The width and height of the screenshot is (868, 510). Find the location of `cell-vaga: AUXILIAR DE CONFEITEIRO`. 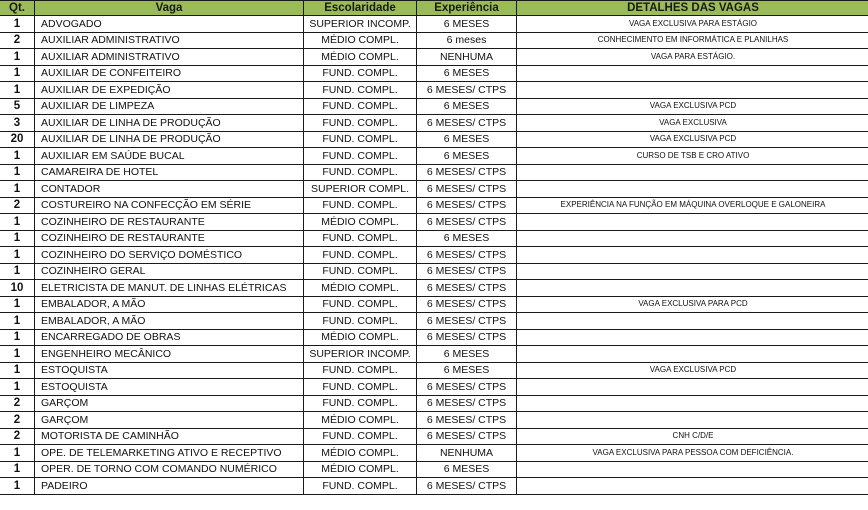

cell-vaga: AUXILIAR DE CONFEITEIRO is located at coordinates (169, 73).